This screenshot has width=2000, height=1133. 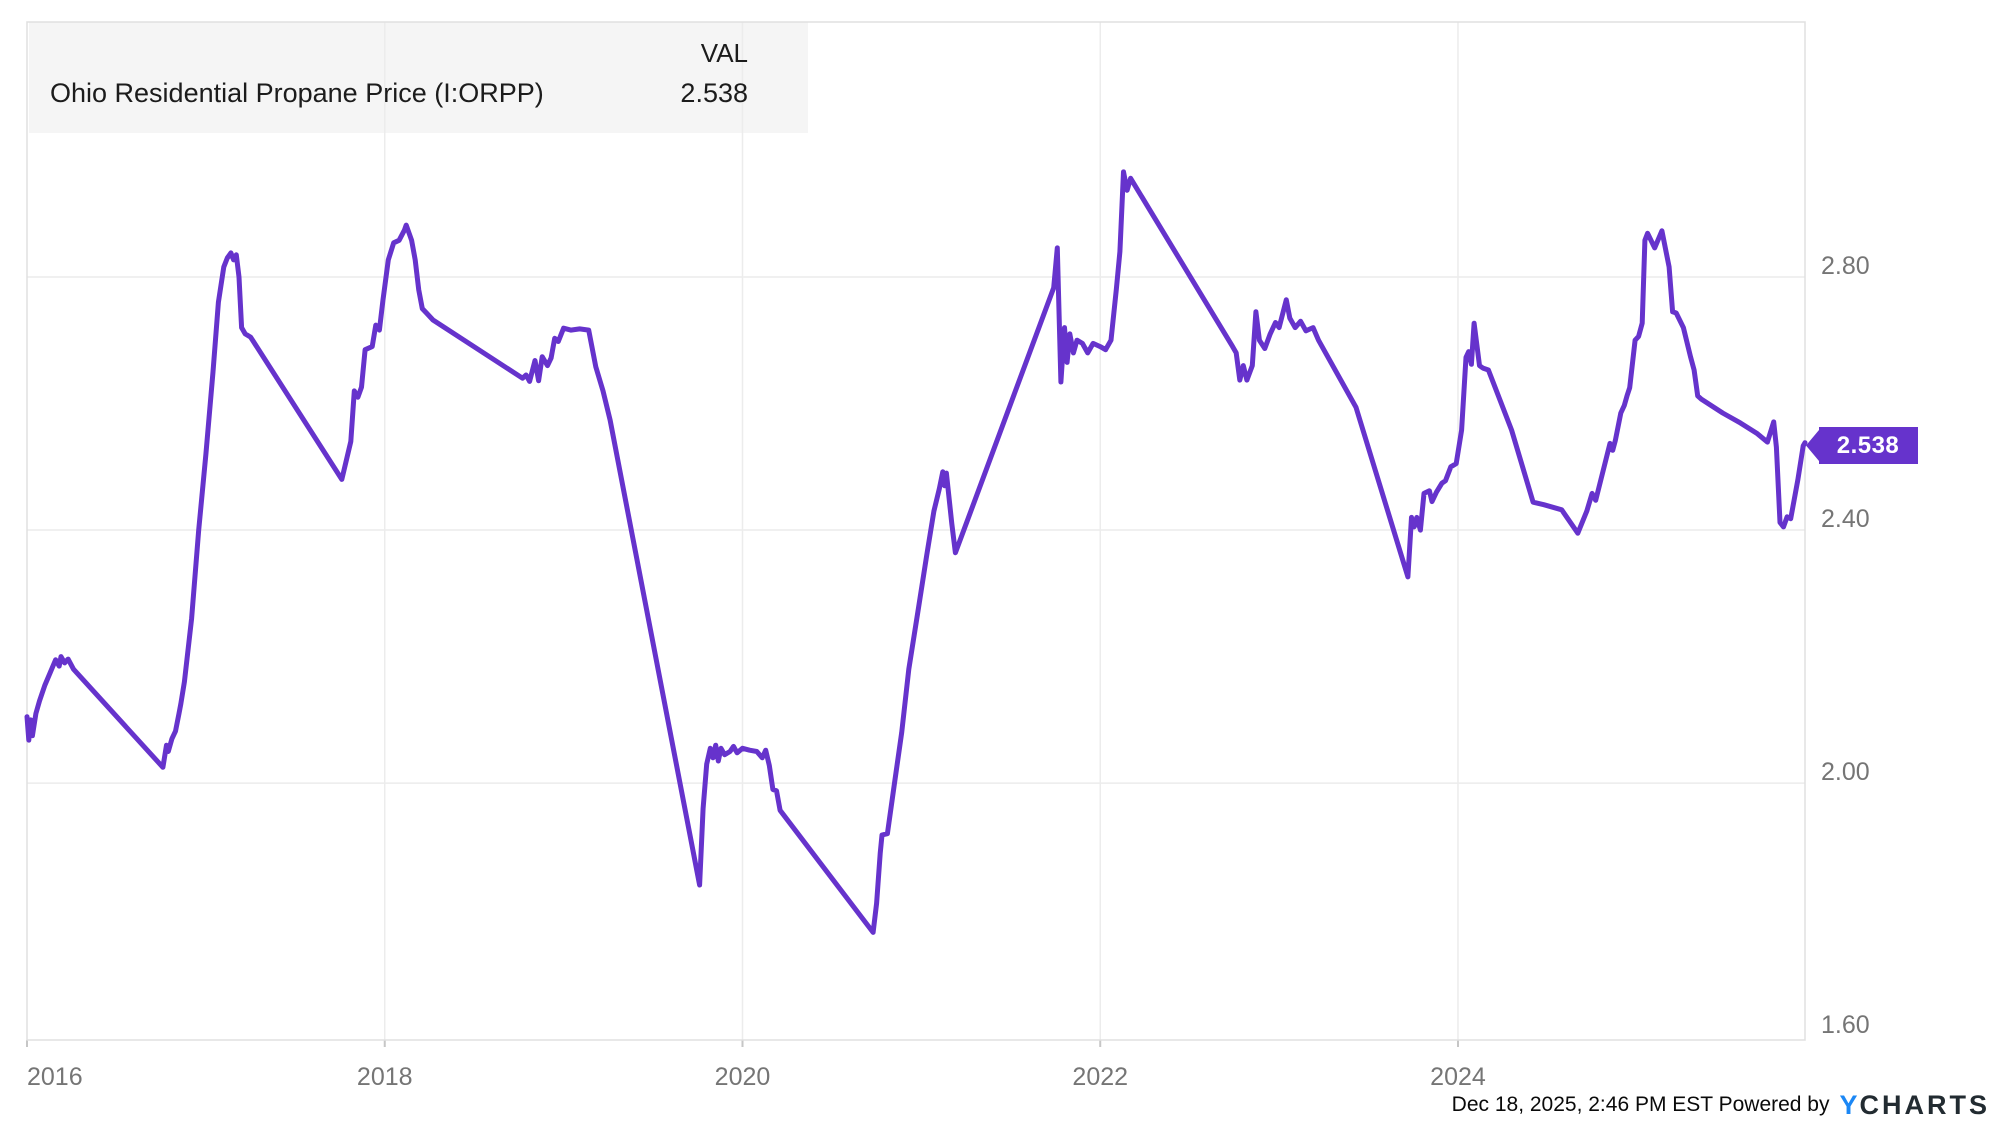 I want to click on series-current-value: 2.538, so click(x=714, y=93).